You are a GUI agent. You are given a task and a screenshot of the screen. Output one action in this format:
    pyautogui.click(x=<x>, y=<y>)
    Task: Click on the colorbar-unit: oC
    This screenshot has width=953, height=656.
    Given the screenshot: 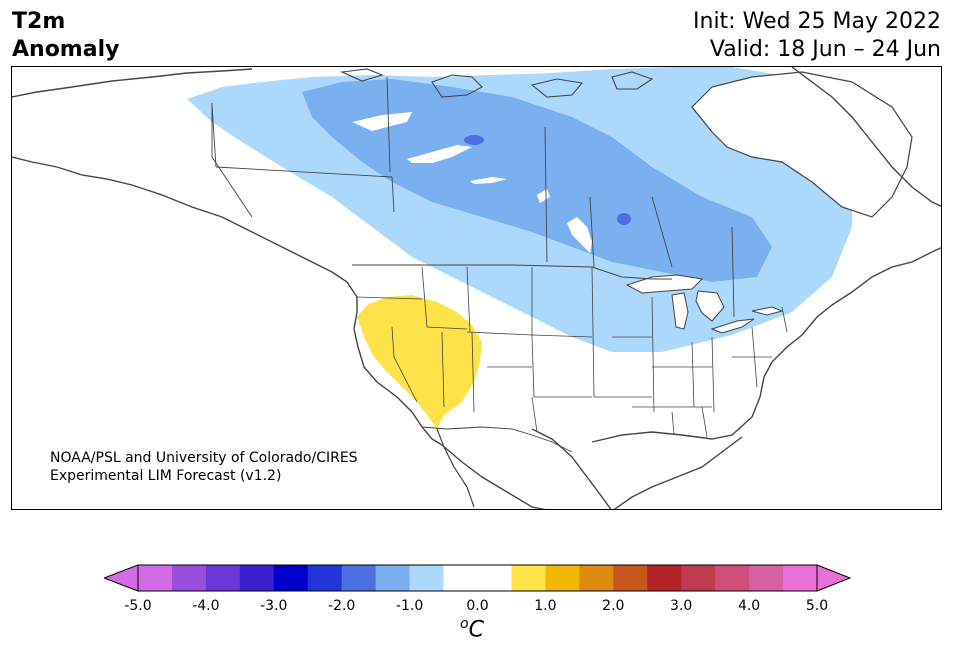 What is the action you would take?
    pyautogui.click(x=472, y=629)
    